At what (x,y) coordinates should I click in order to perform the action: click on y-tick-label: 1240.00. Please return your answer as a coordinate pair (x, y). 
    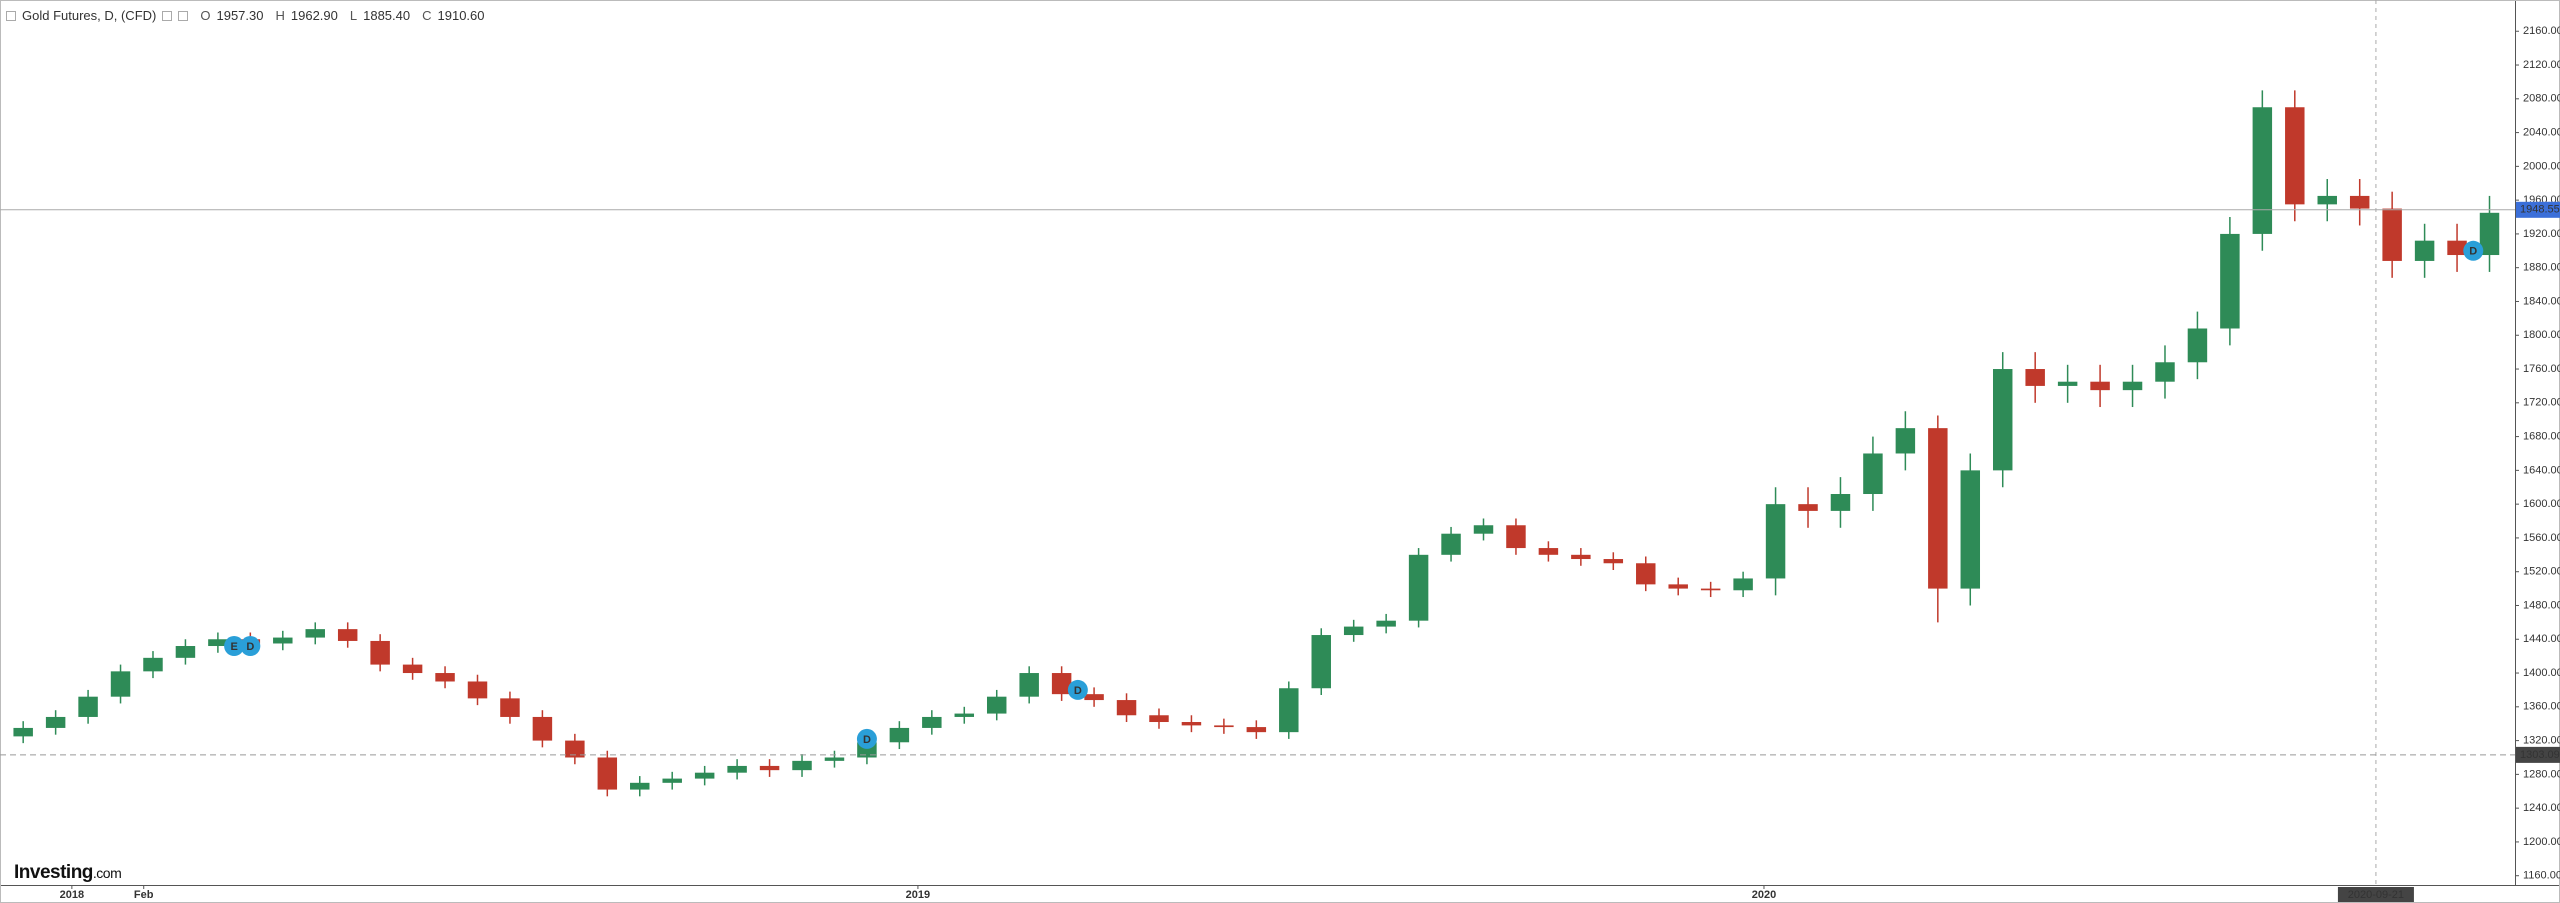
    Looking at the image, I should click on (2541, 808).